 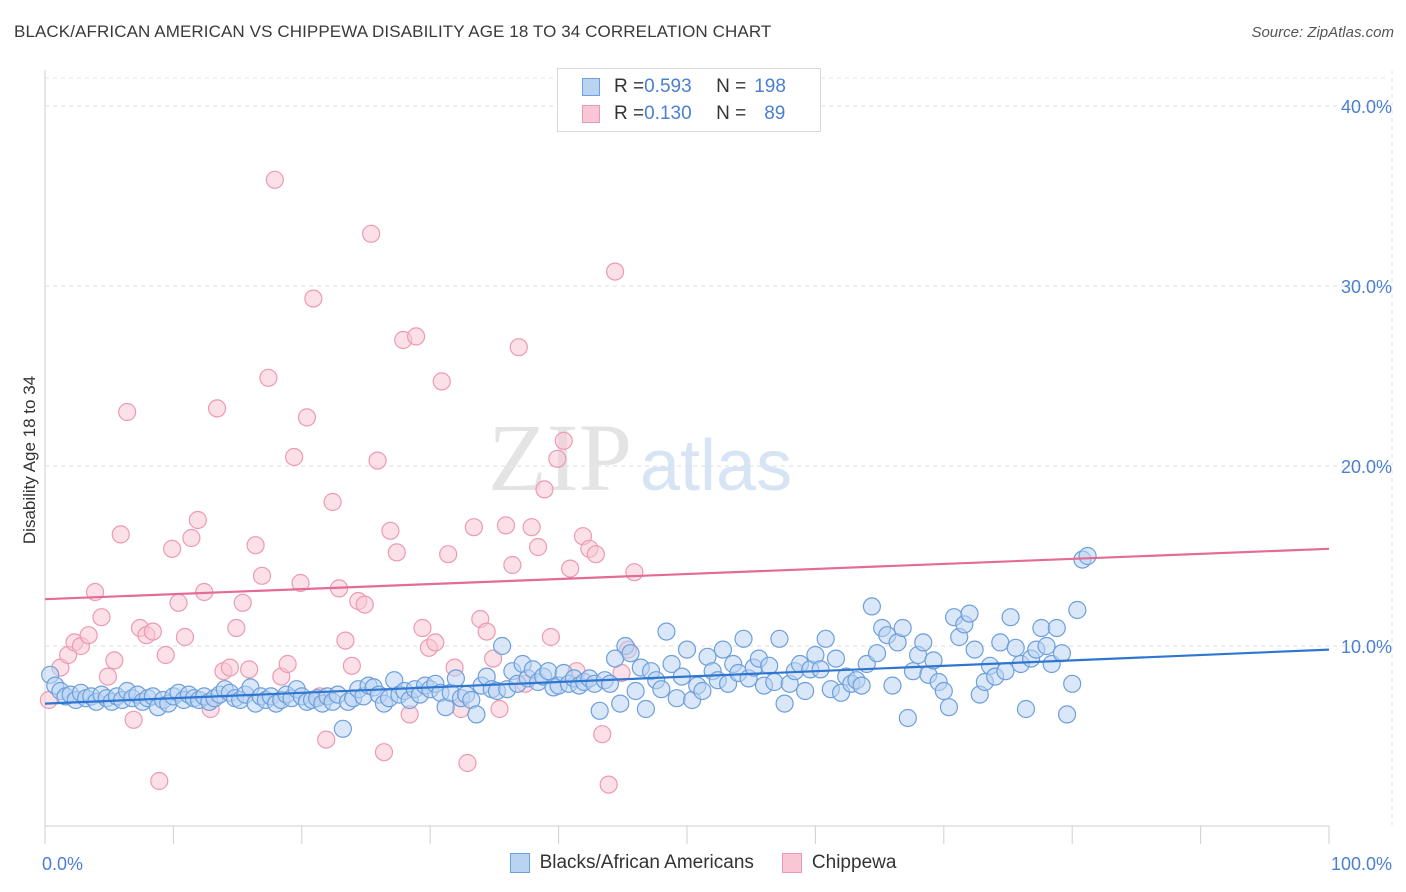 What do you see at coordinates (1361, 864) in the screenshot?
I see `x-tick-label: 100.0%` at bounding box center [1361, 864].